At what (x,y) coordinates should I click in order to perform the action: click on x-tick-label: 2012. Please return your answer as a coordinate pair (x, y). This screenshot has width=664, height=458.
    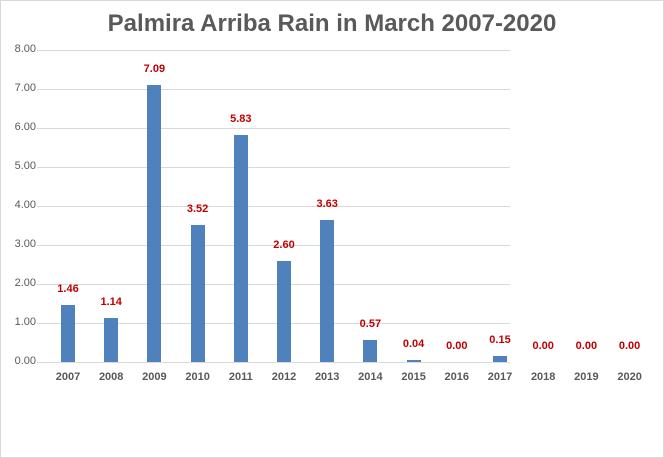
    Looking at the image, I should click on (284, 377).